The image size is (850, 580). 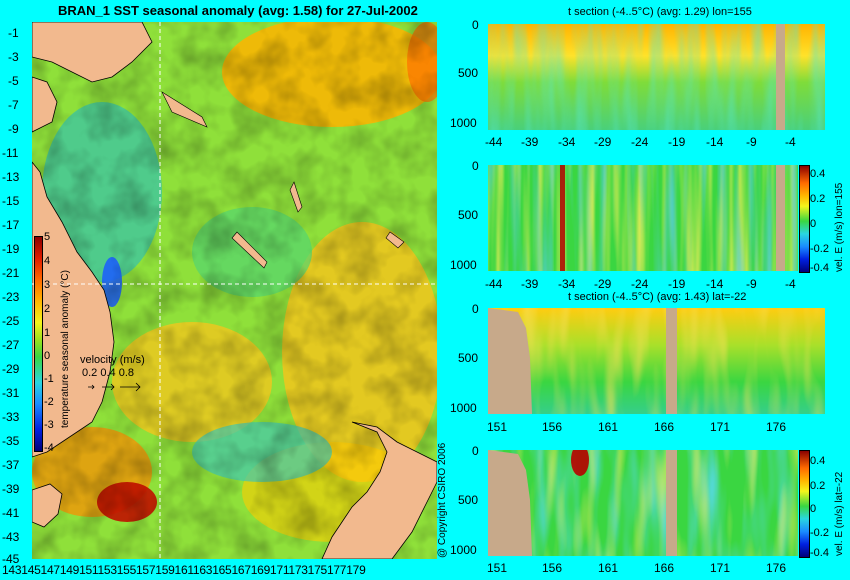 I want to click on depth-tick: 0, so click(x=475, y=25).